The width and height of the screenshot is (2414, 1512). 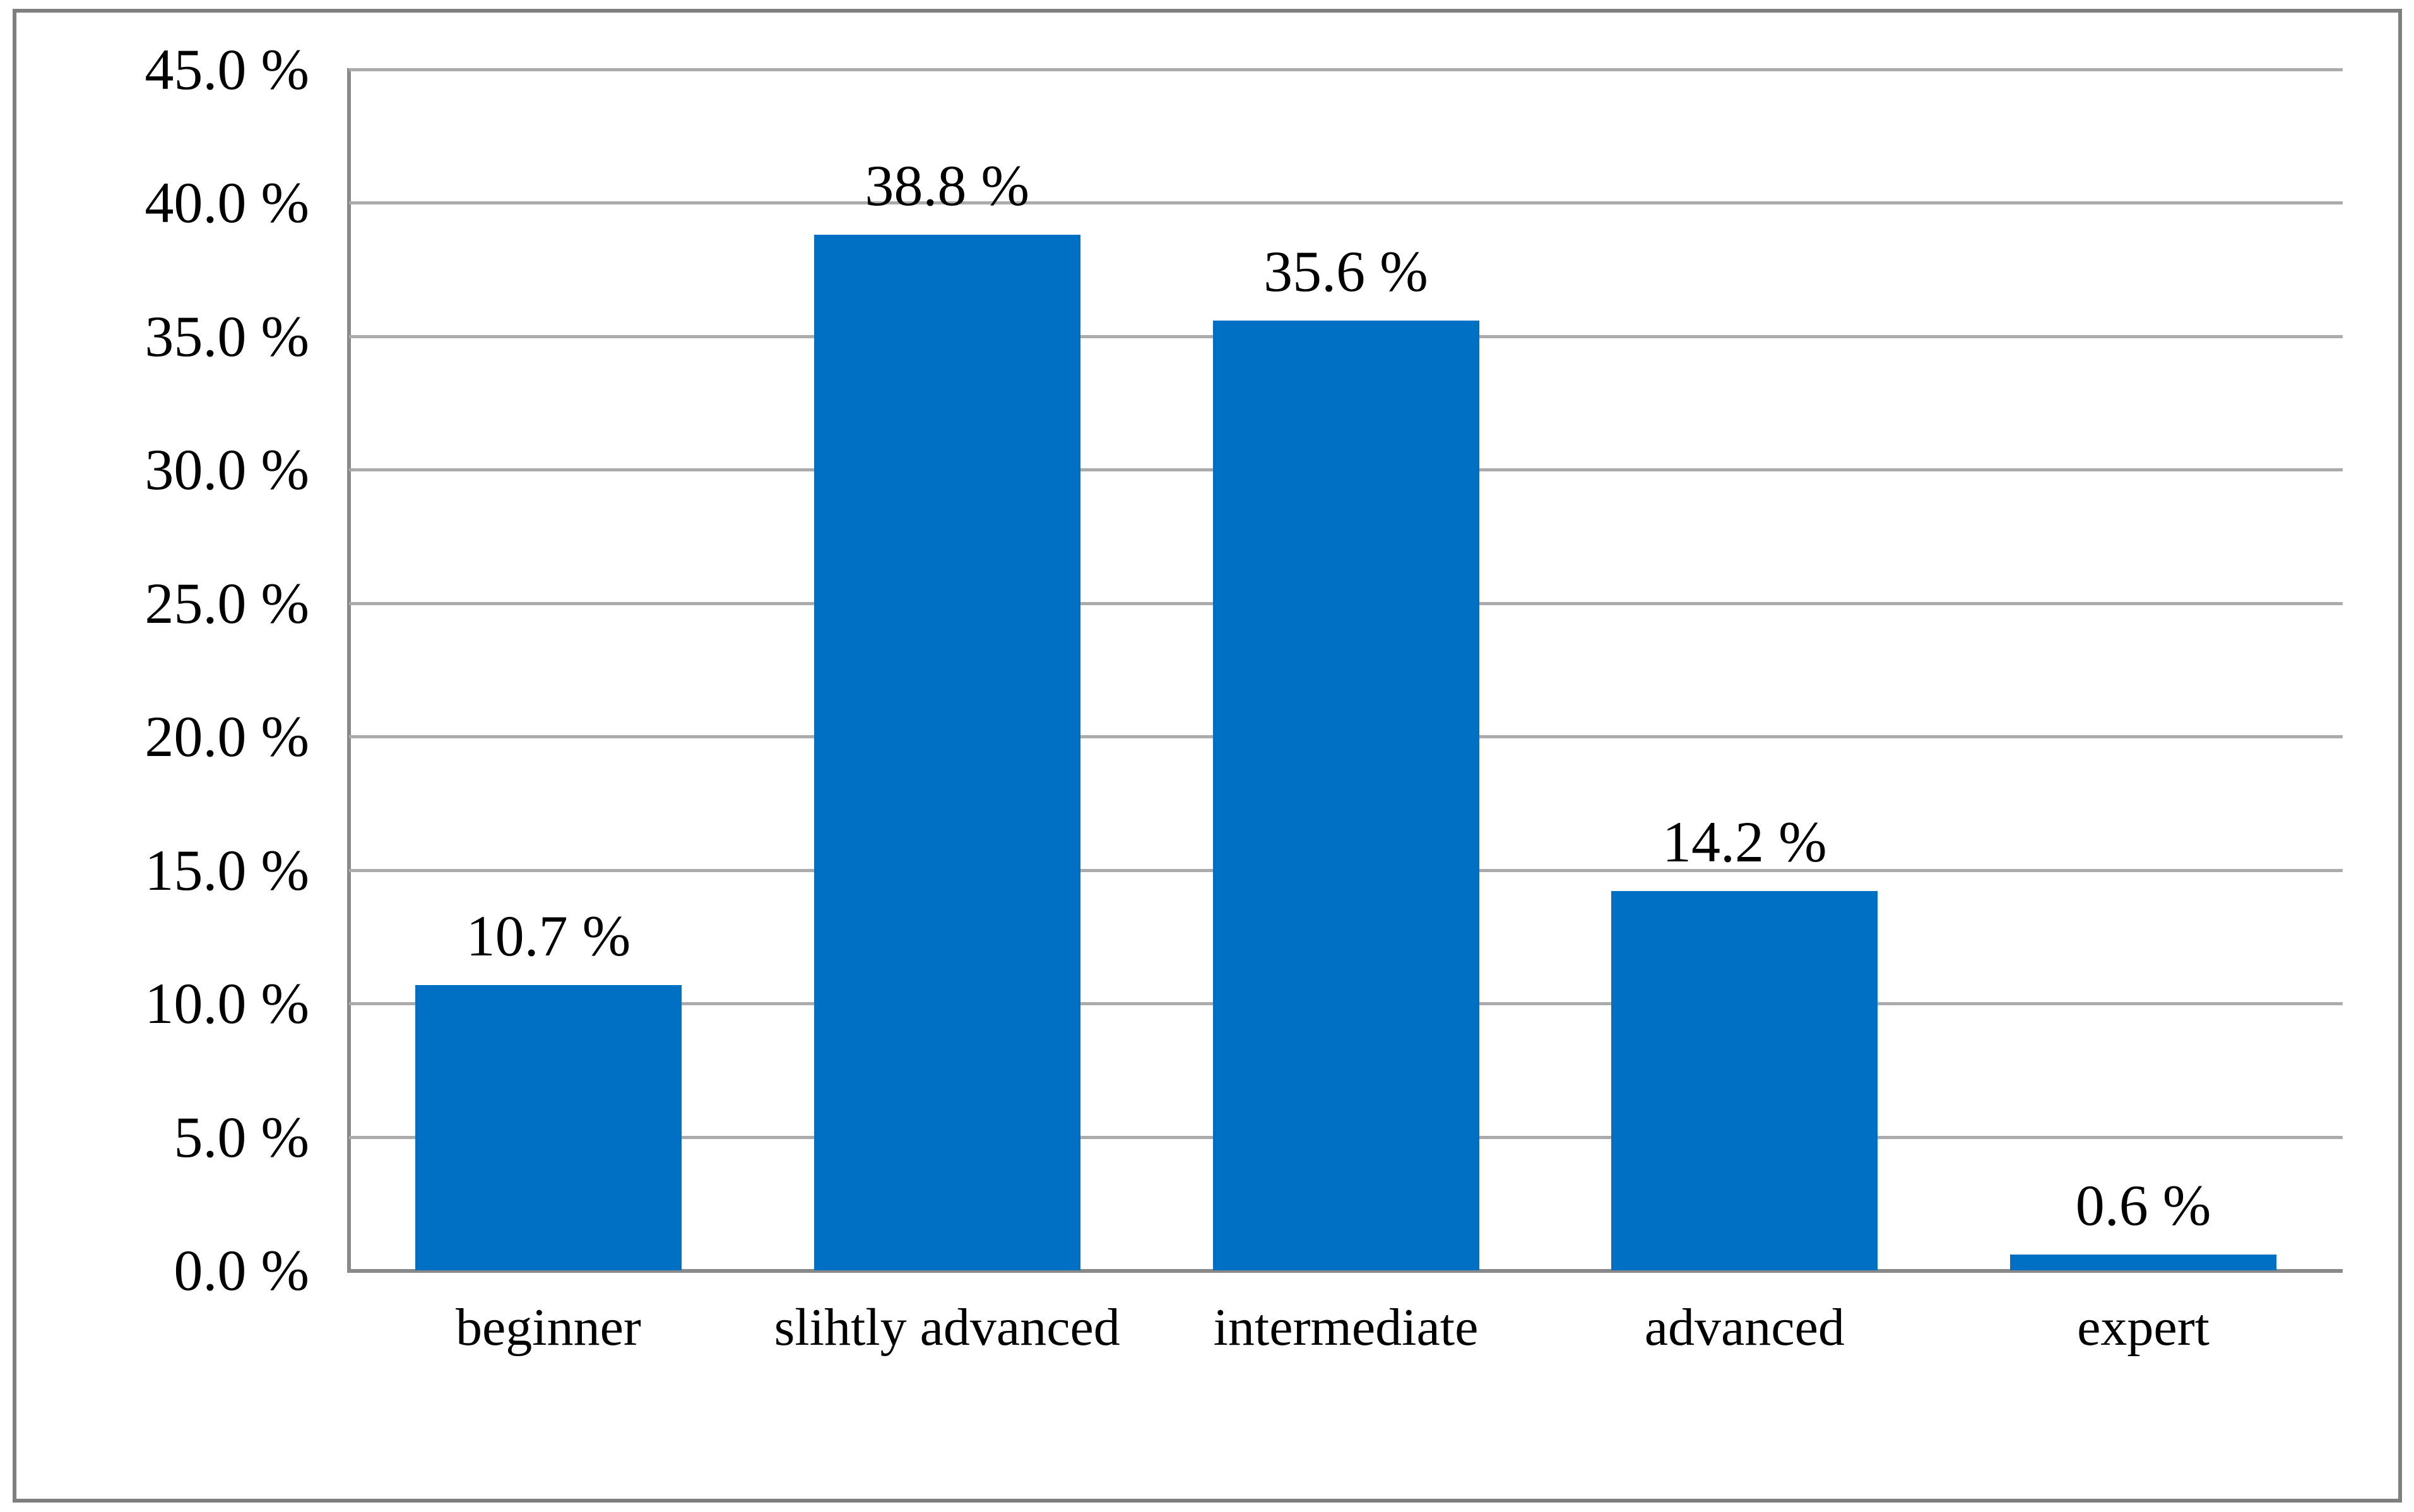 I want to click on bar-intermediate, so click(x=1345, y=795).